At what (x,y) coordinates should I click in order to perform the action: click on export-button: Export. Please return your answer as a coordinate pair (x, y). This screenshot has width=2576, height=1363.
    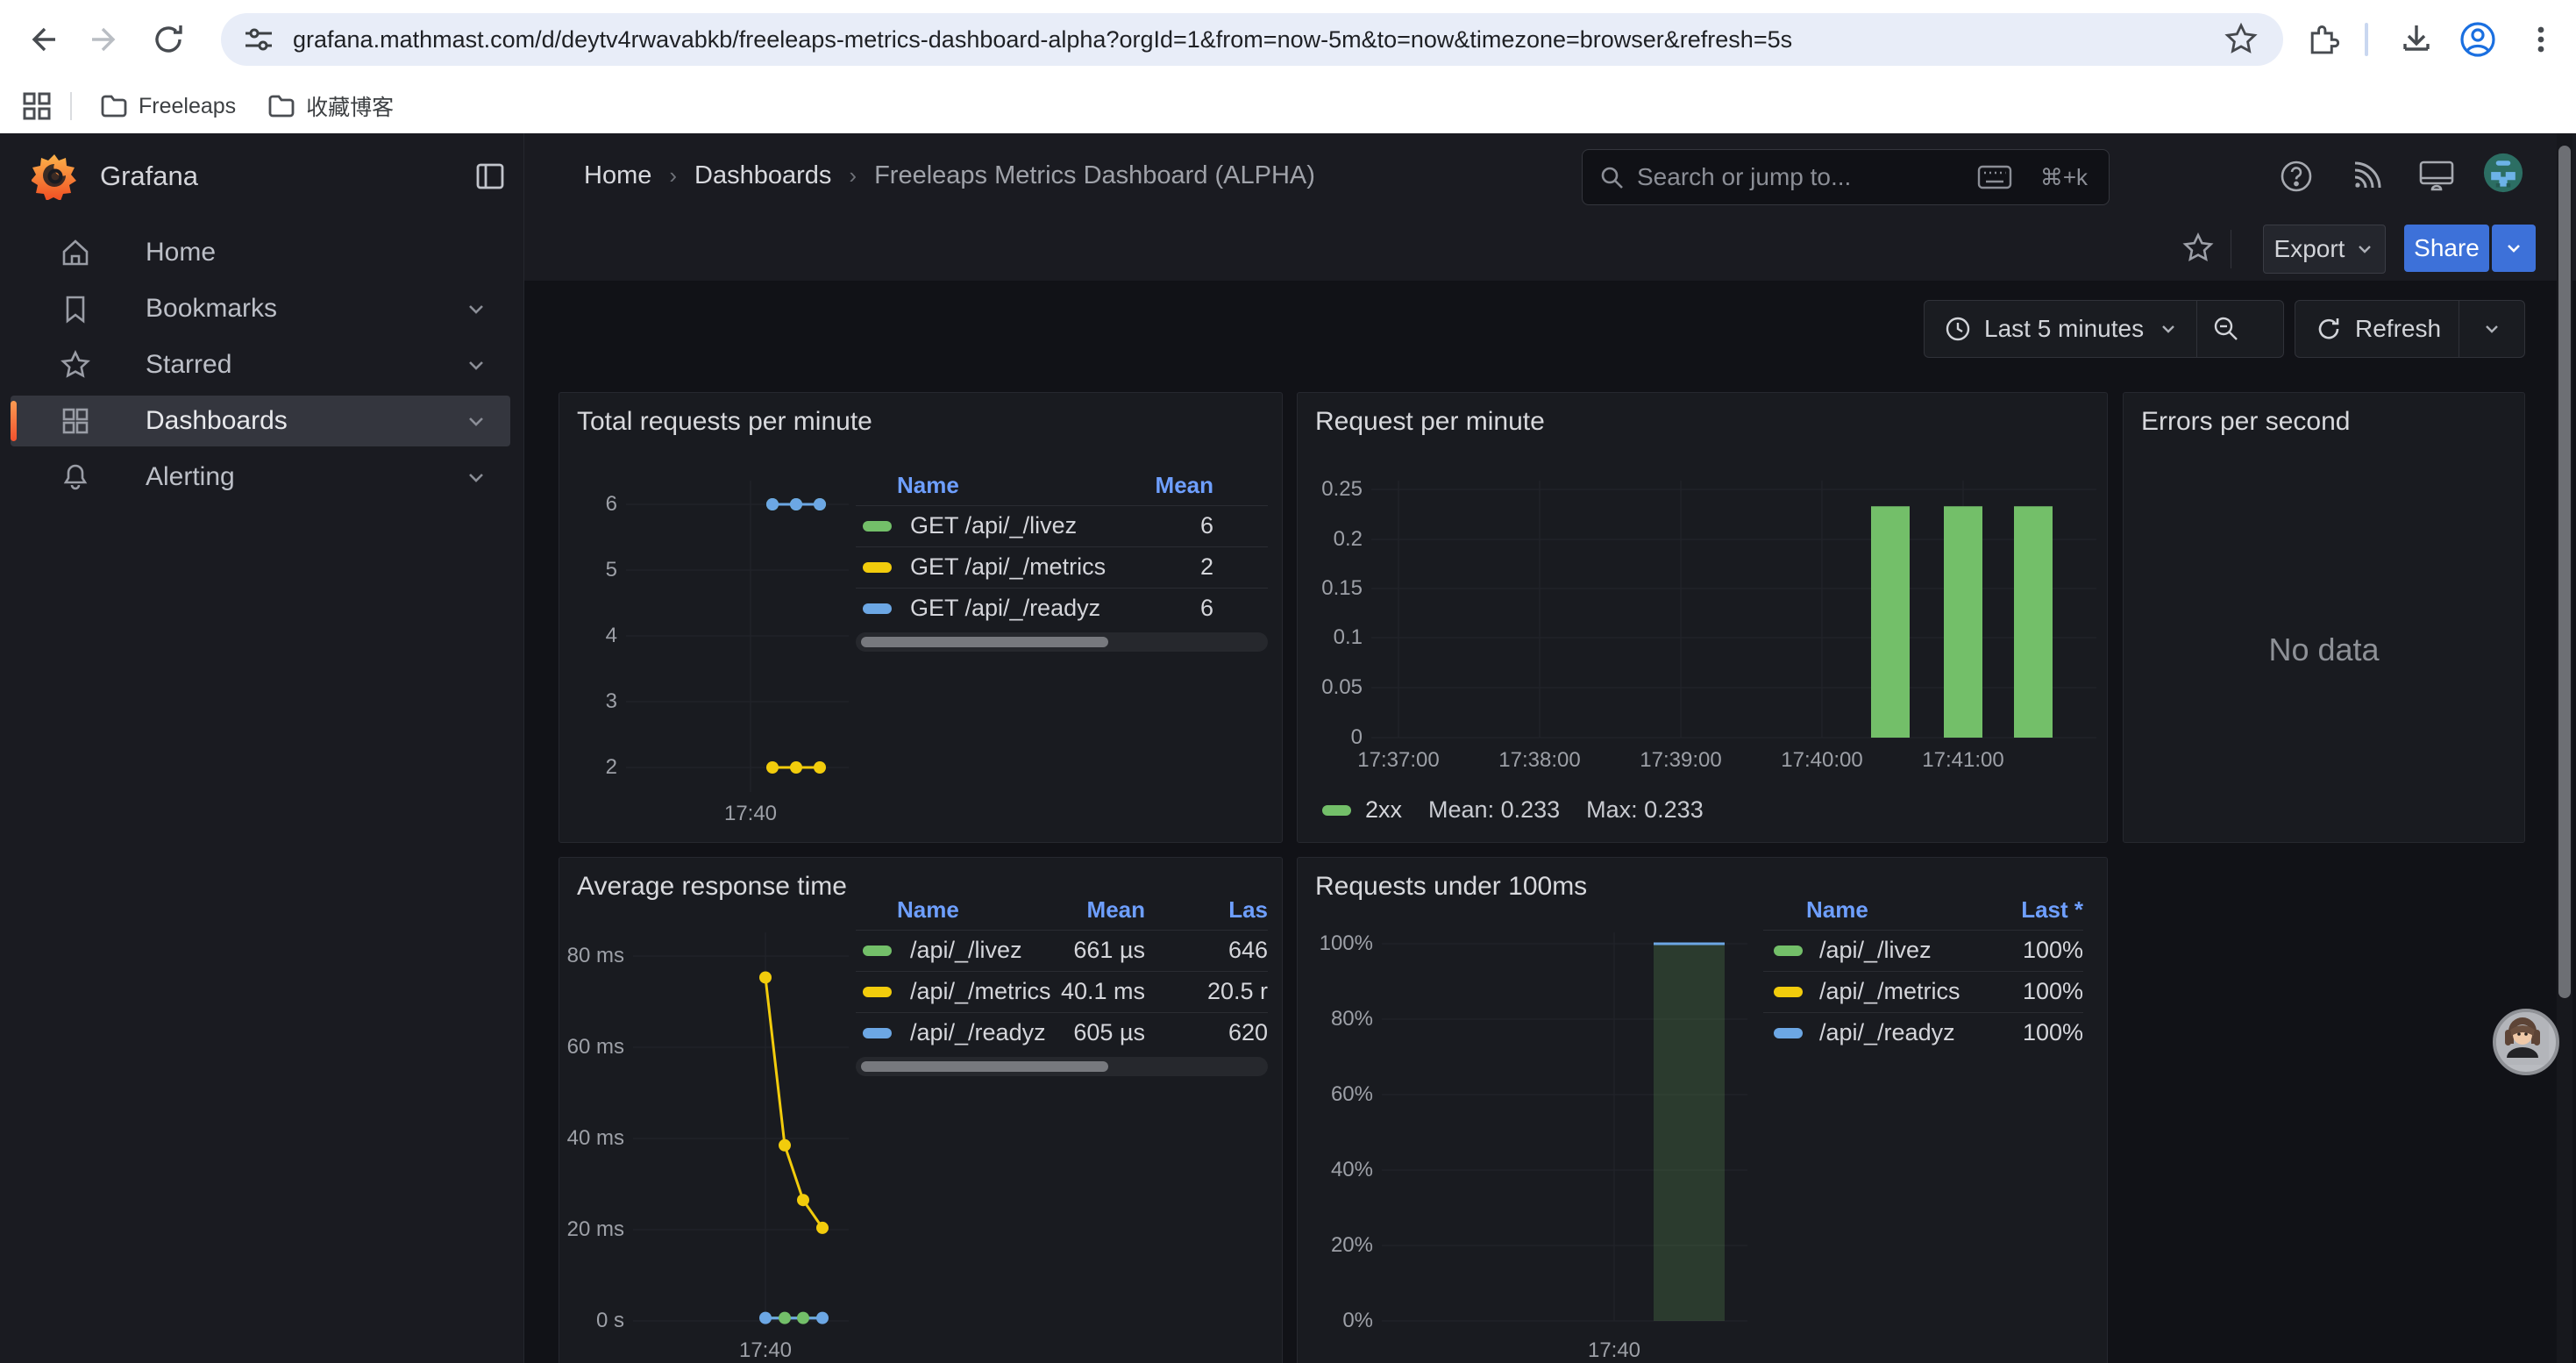
    Looking at the image, I should click on (2324, 249).